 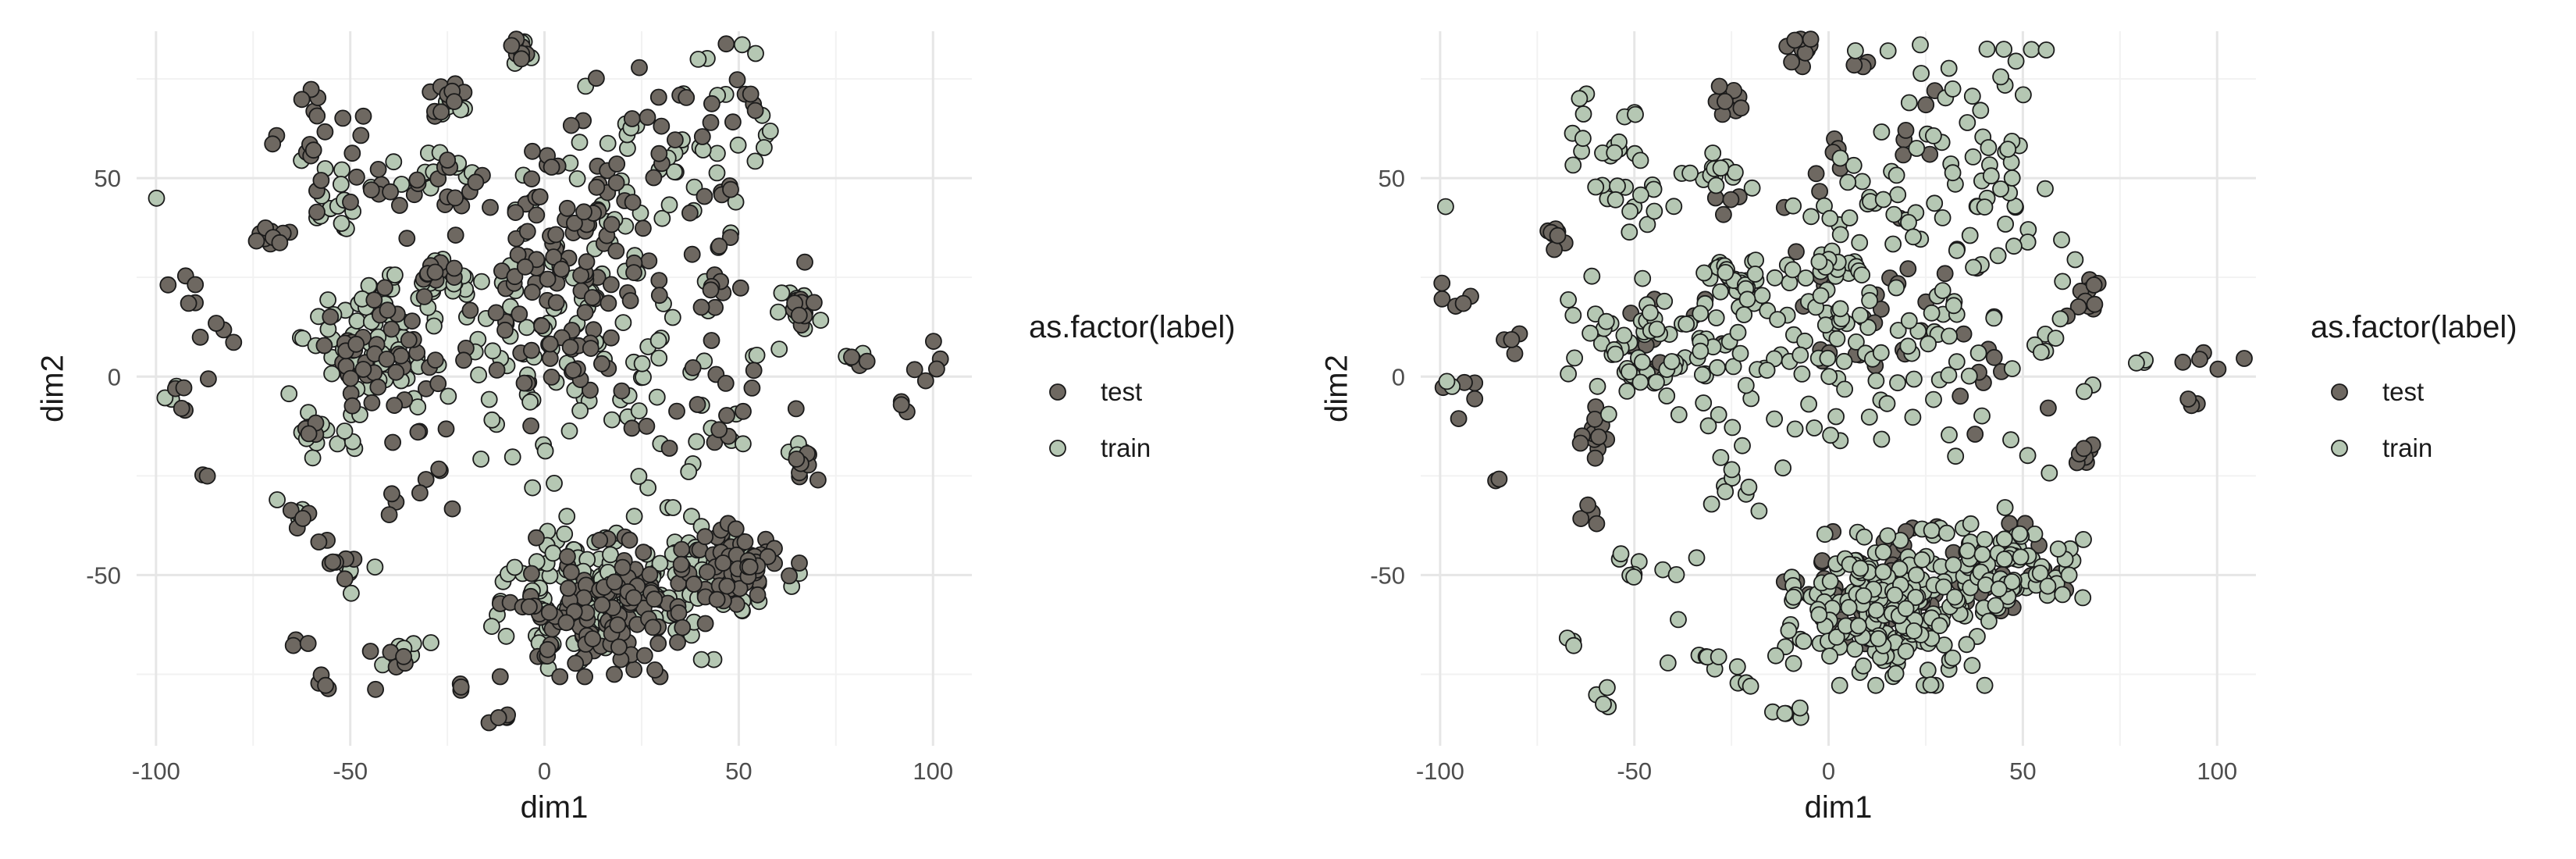 I want to click on legend-title: as.factor(label), so click(x=2414, y=327).